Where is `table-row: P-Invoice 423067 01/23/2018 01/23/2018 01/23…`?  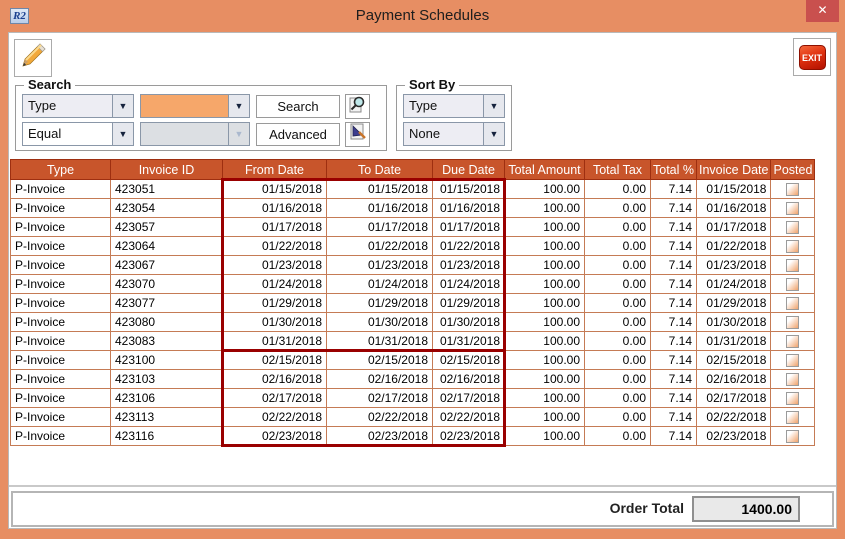
table-row: P-Invoice 423067 01/23/2018 01/23/2018 01/23… is located at coordinates (413, 265).